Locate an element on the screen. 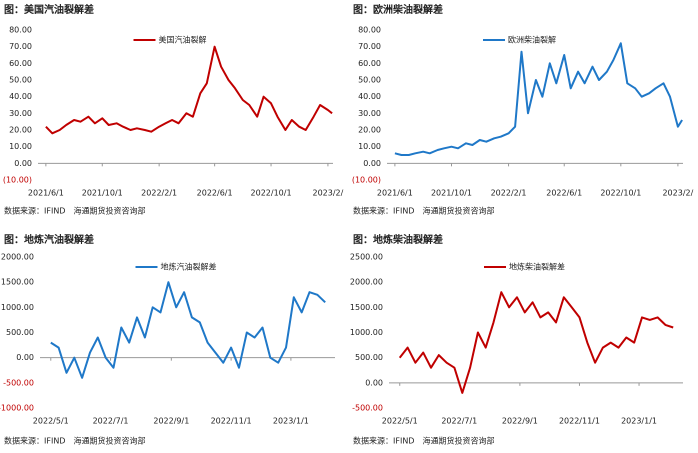 This screenshot has width=698, height=453. chart-title: 图：地炼汽油裂解差 is located at coordinates (49, 239).